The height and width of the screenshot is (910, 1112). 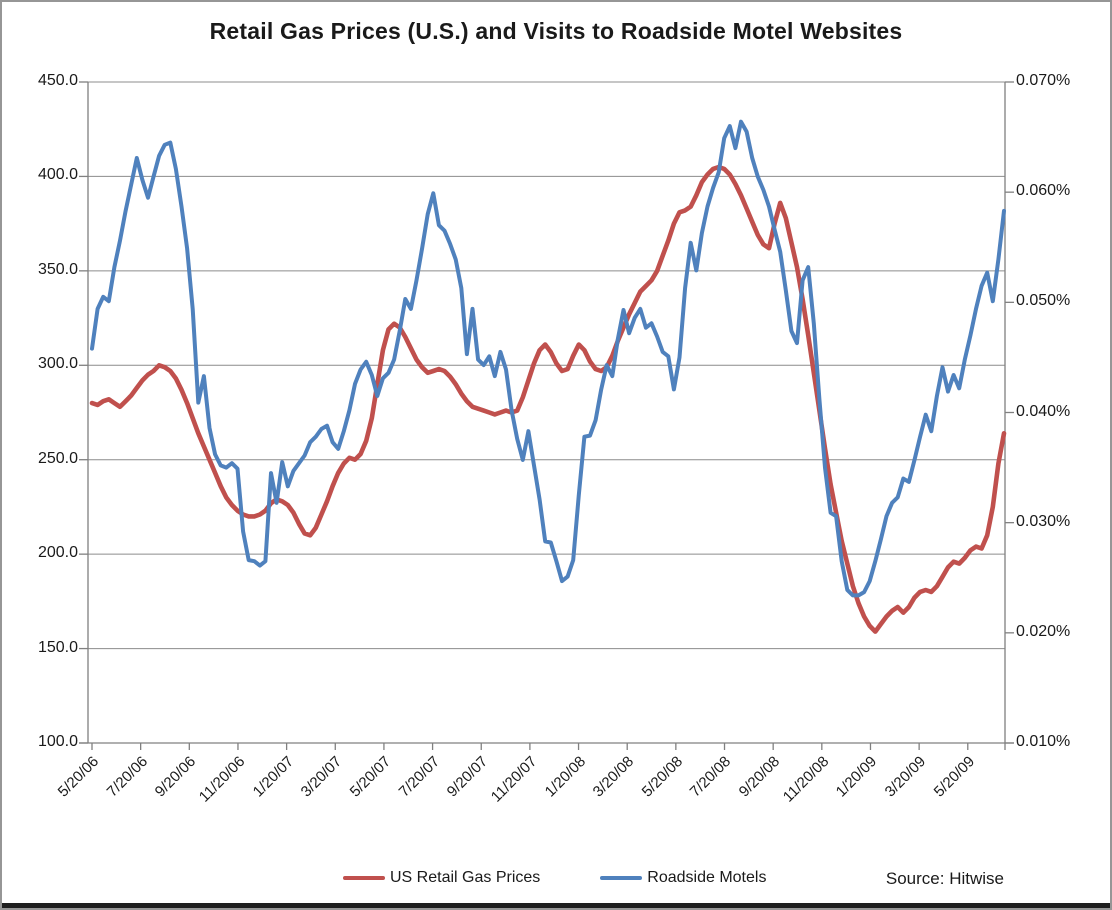 What do you see at coordinates (1043, 411) in the screenshot?
I see `y-axis-label-right: 0.040%` at bounding box center [1043, 411].